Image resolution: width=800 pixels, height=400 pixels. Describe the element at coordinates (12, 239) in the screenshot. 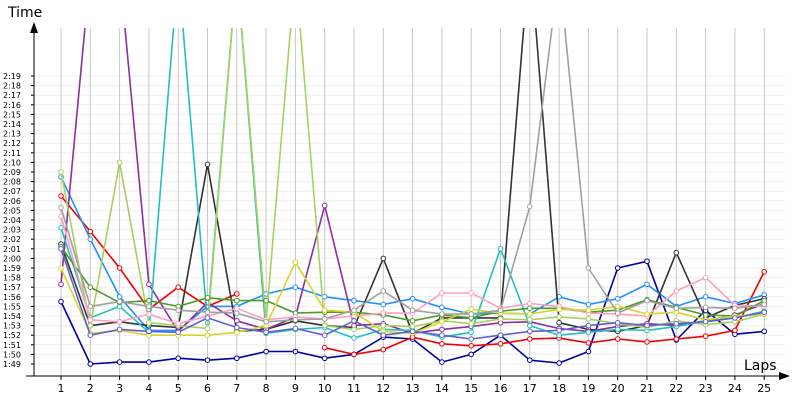

I see `y-tick-label: 2:02` at that location.